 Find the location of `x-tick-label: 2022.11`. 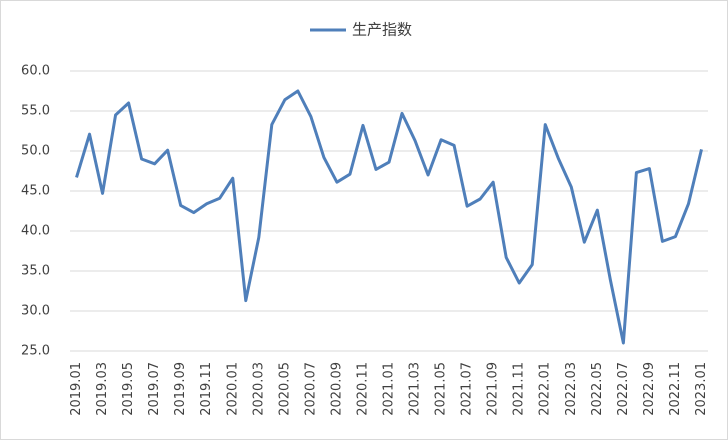

x-tick-label: 2022.11 is located at coordinates (675, 389).